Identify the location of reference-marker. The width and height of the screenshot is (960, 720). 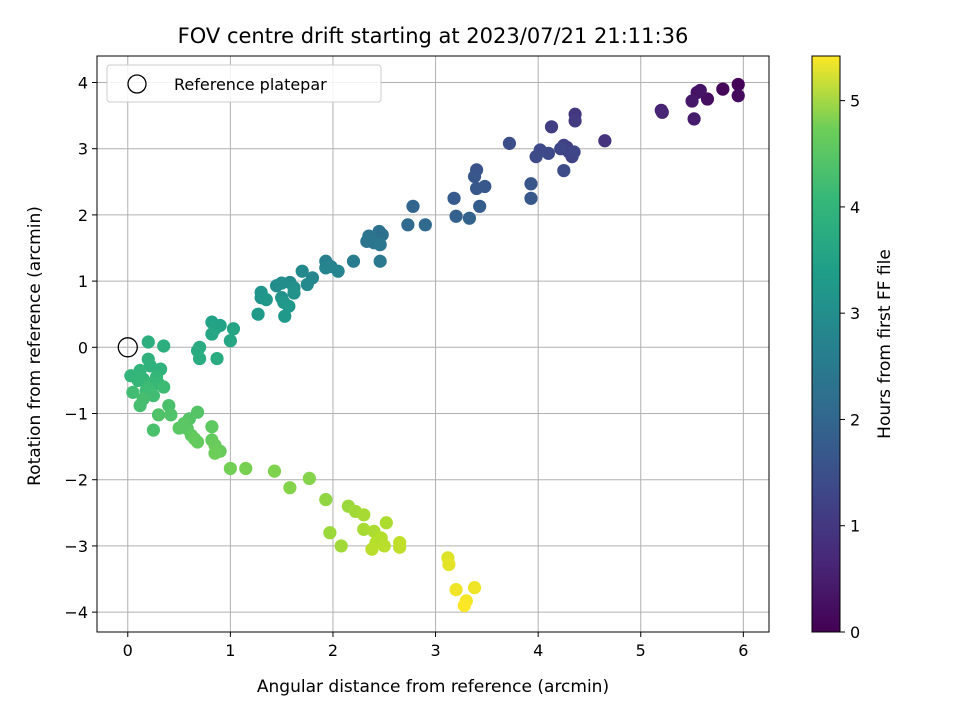
(127, 347).